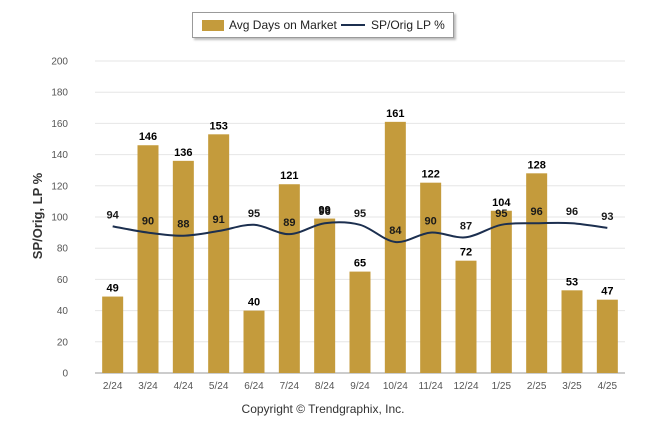 The height and width of the screenshot is (434, 646). What do you see at coordinates (219, 220) in the screenshot?
I see `line-value-label: 91` at bounding box center [219, 220].